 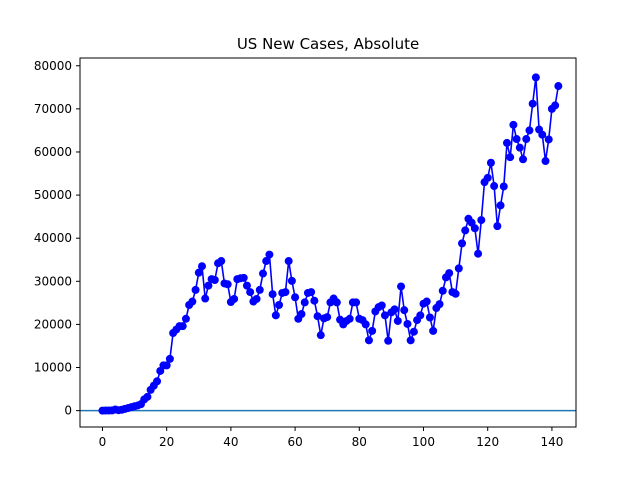 I want to click on y-tick-label: 50000, so click(x=53, y=195).